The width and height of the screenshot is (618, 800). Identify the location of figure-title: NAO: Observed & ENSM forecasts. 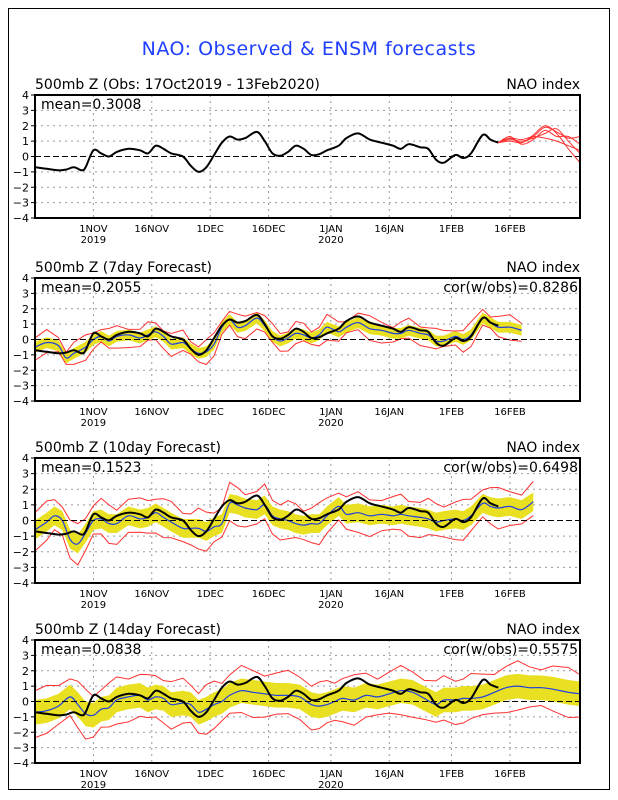
(309, 49).